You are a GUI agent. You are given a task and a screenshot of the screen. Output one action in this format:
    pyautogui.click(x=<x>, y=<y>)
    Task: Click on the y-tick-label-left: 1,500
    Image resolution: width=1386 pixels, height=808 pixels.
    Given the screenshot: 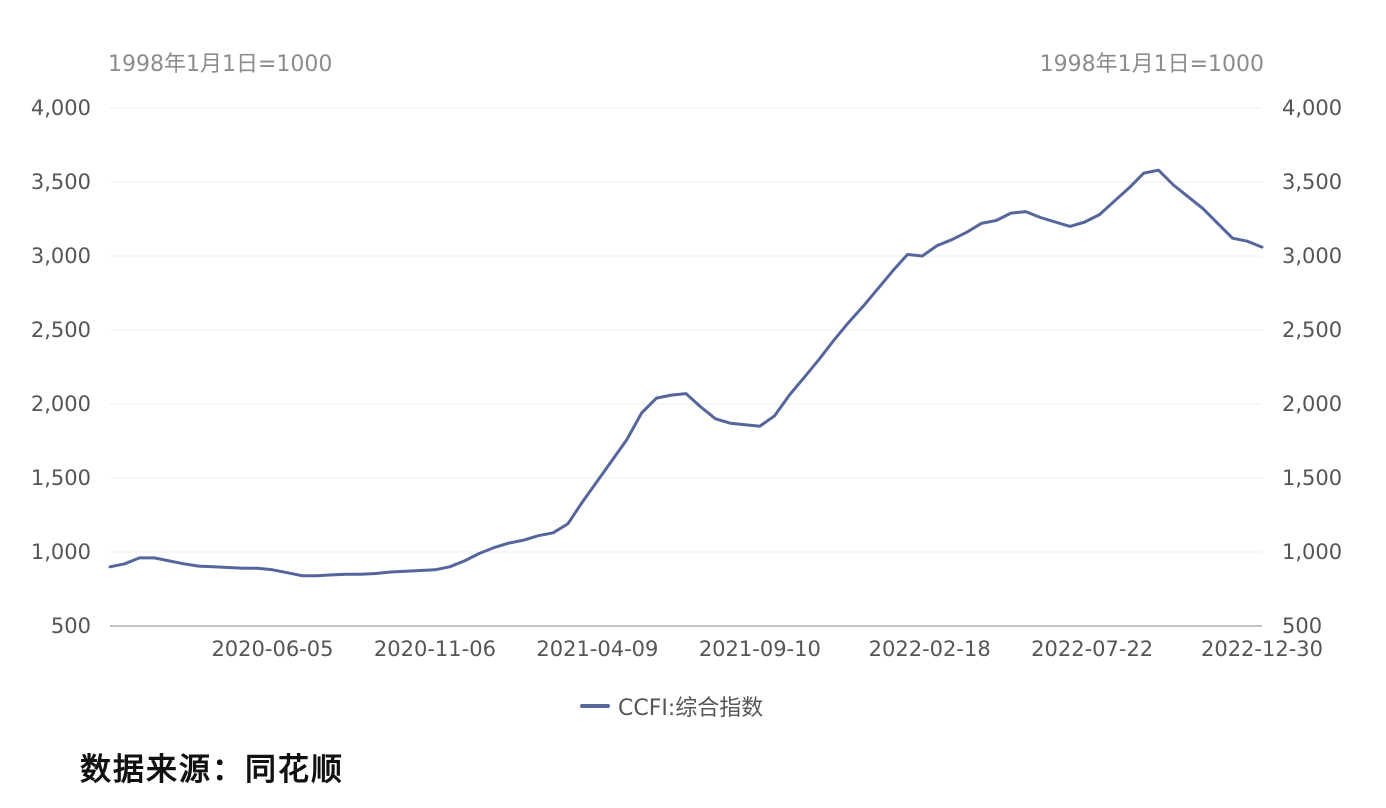 What is the action you would take?
    pyautogui.click(x=61, y=478)
    